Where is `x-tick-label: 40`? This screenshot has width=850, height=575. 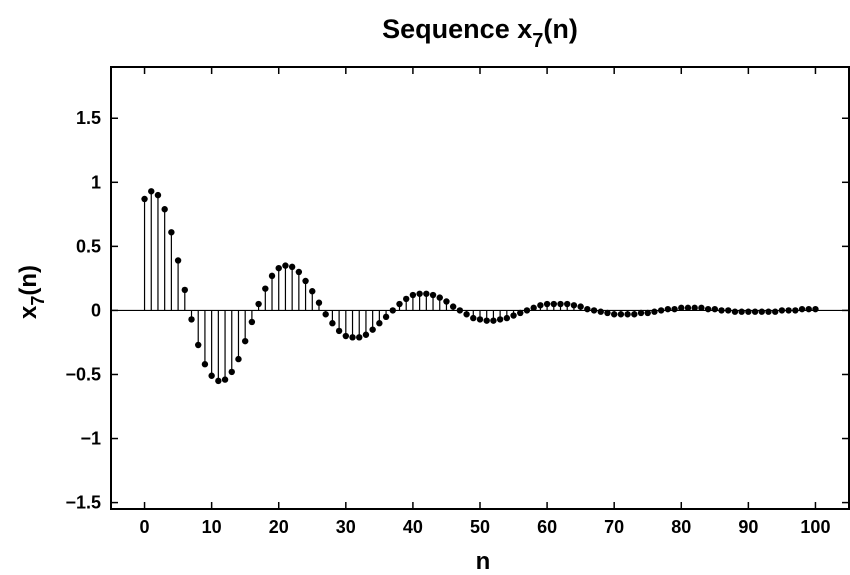
x-tick-label: 40 is located at coordinates (413, 527).